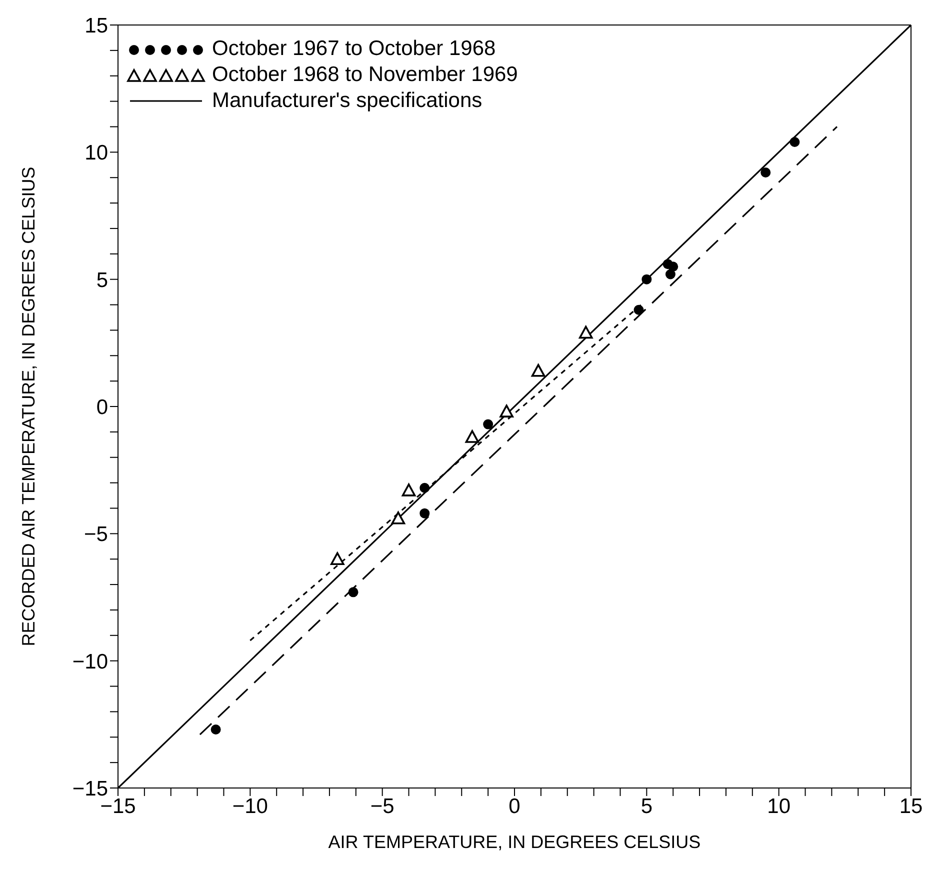  What do you see at coordinates (354, 49) in the screenshot?
I see `legend-label: October 1967 to October 1968` at bounding box center [354, 49].